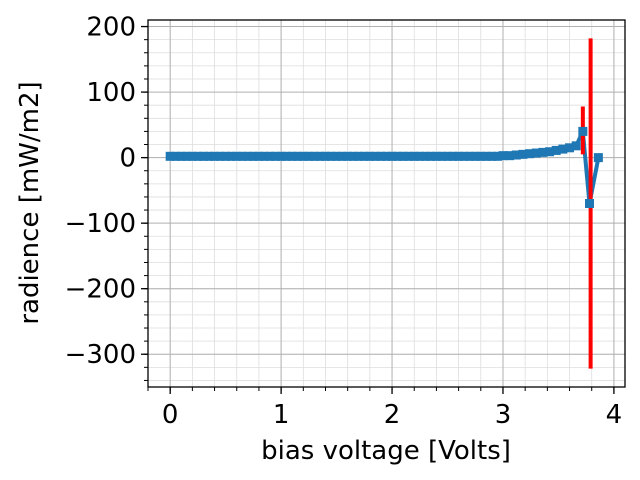 The width and height of the screenshot is (640, 480). I want to click on y-axis-label: radience [mW/m2], so click(30, 202).